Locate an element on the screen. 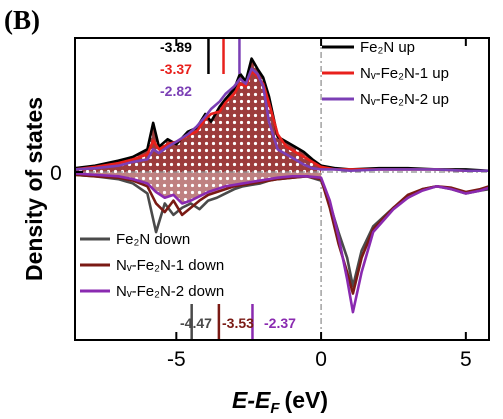  legend-label-nv2-up: Nᵥ-Fe₂N-2 up is located at coordinates (404, 99).